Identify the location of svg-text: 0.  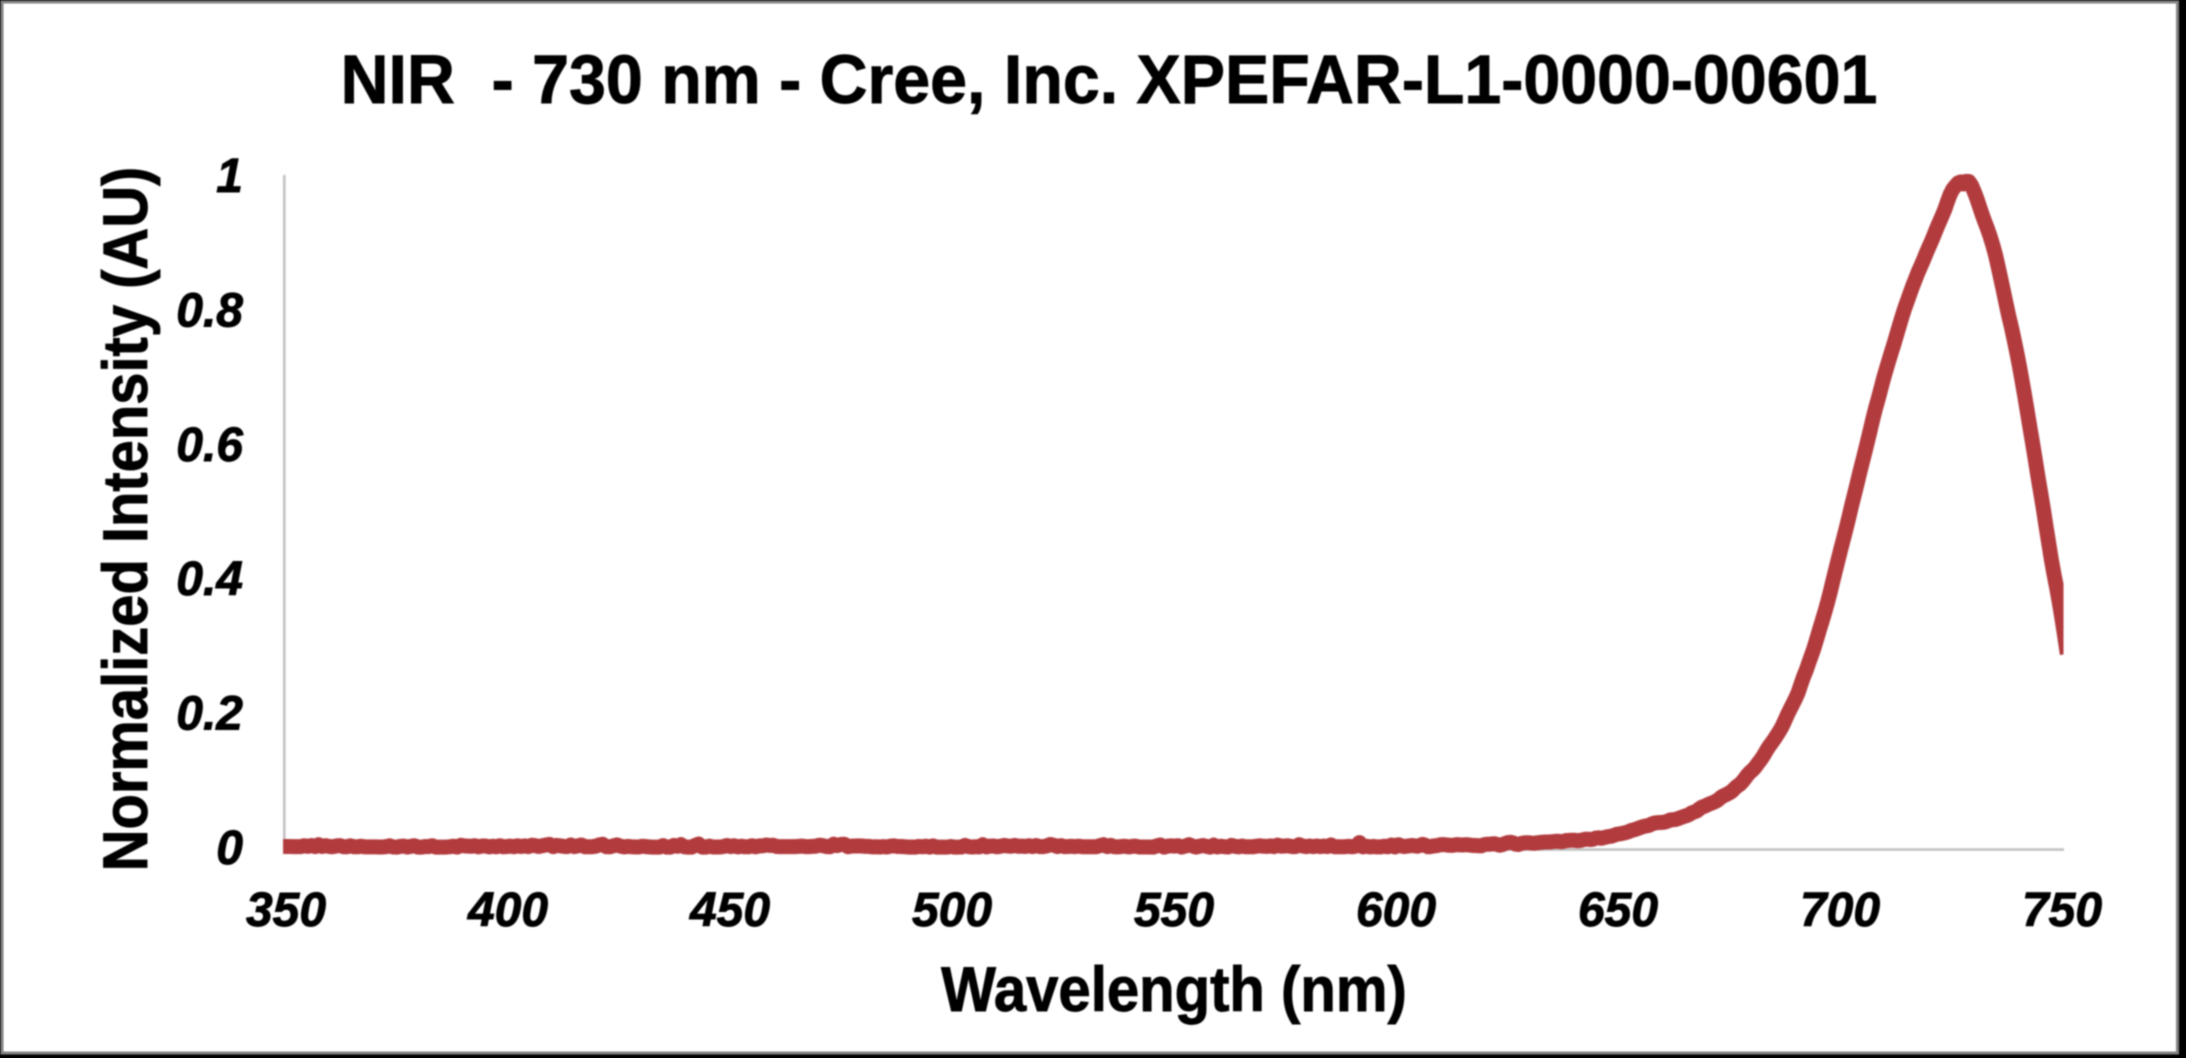
(229, 848).